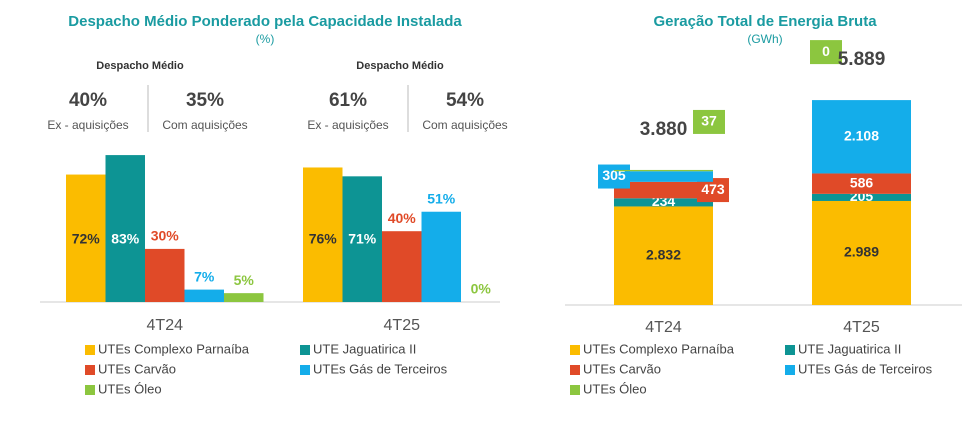 The width and height of the screenshot is (975, 422). I want to click on value-label: 0, so click(826, 51).